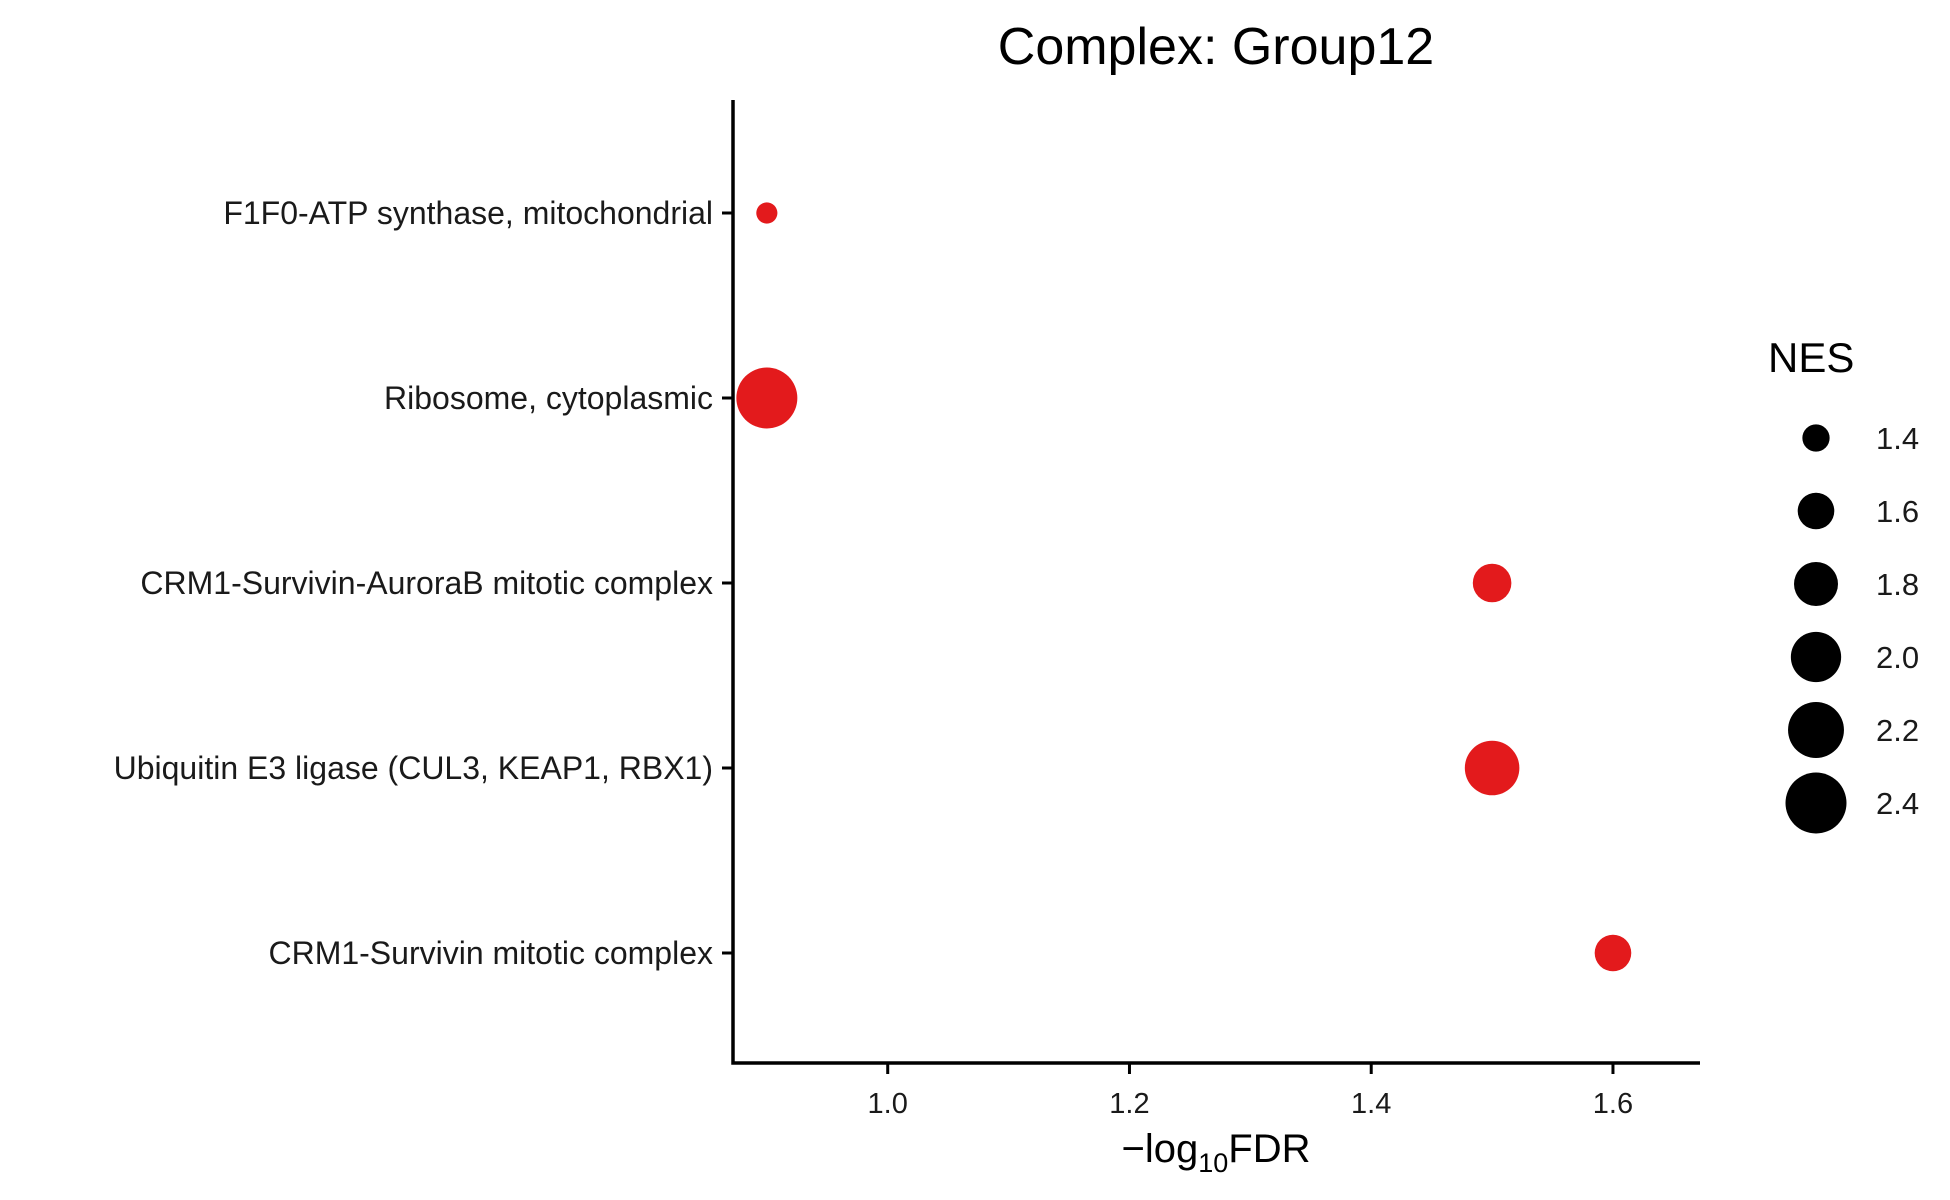 This screenshot has height=1200, width=1950. I want to click on legend-label: 1.6, so click(1897, 511).